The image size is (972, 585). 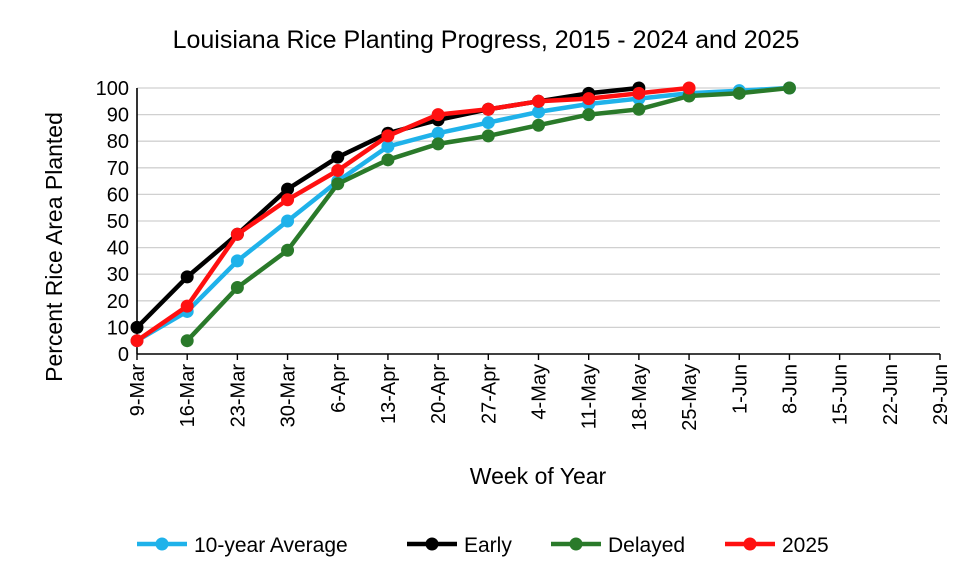 What do you see at coordinates (138, 390) in the screenshot?
I see `x-tick-label: 9-Mar` at bounding box center [138, 390].